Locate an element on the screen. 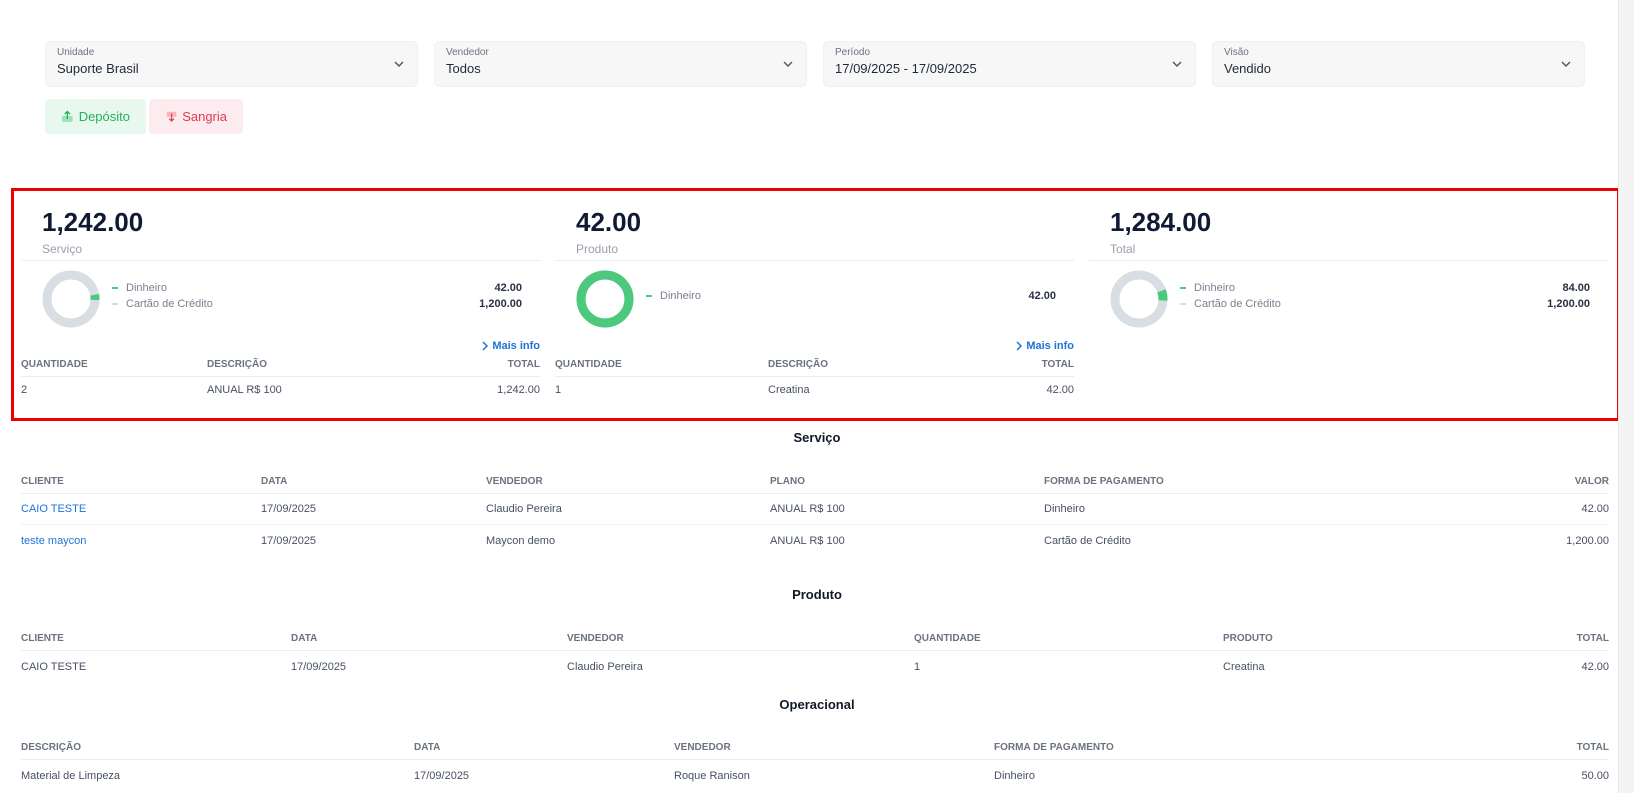  col-payment: FORMA DE PAGAMENTO is located at coordinates (1104, 481).